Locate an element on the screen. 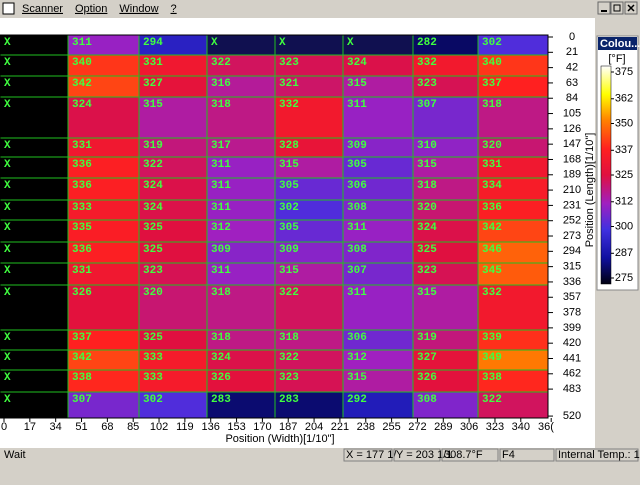 The width and height of the screenshot is (640, 485). y-tick-label: 378 is located at coordinates (572, 312).